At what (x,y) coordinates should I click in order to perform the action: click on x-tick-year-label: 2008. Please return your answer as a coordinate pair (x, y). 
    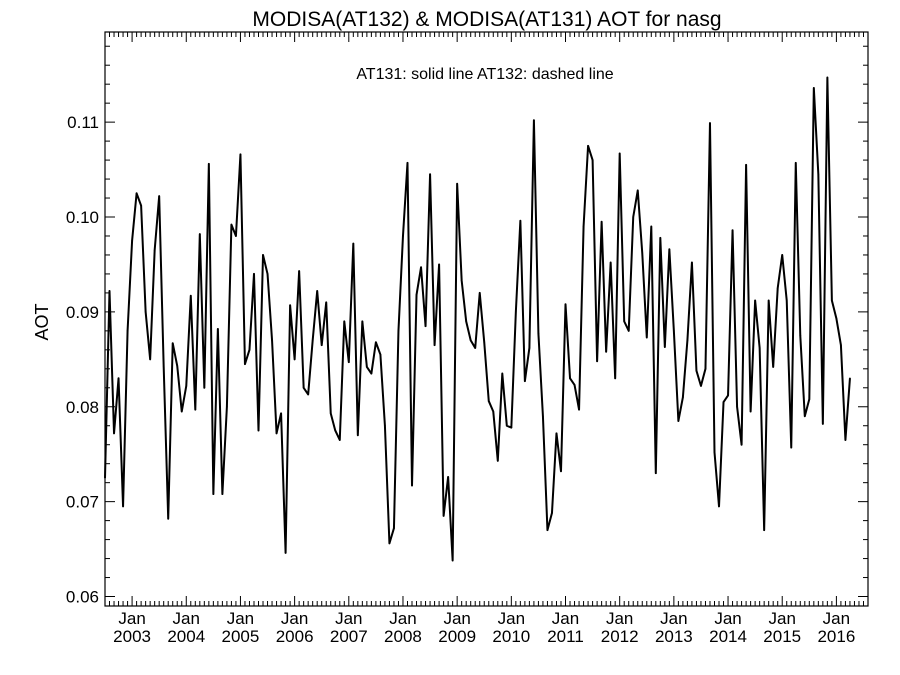
    Looking at the image, I should click on (403, 636).